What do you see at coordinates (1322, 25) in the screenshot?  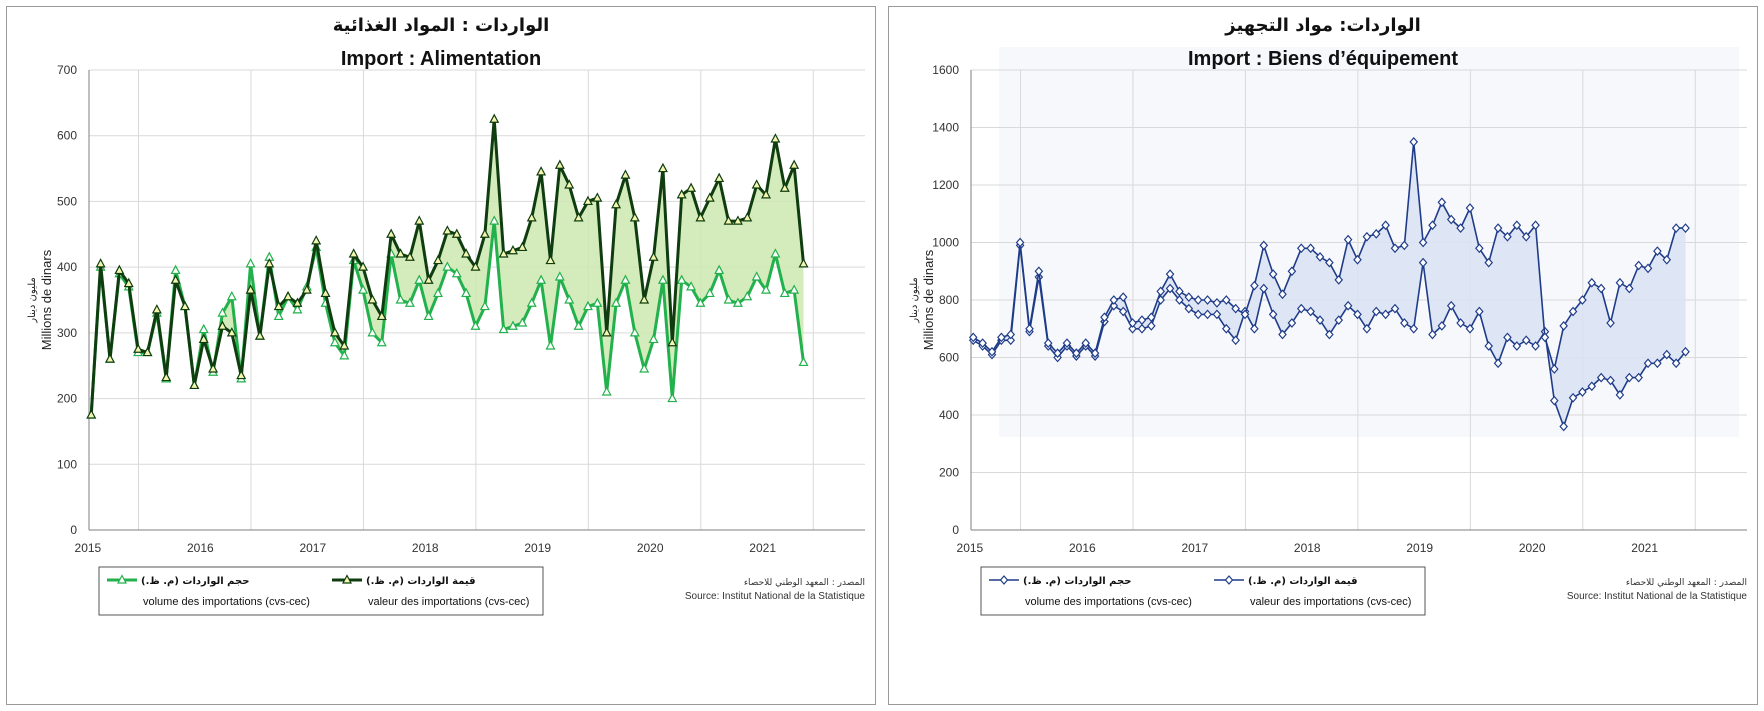 I see `chart-title-arabic: الواردات: مواد التجهيز` at bounding box center [1322, 25].